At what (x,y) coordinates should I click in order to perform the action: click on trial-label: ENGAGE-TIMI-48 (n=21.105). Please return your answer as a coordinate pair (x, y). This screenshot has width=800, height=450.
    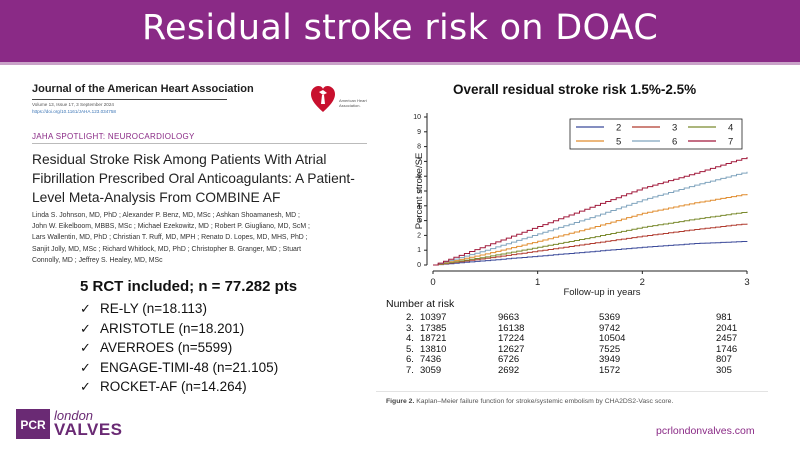
    Looking at the image, I should click on (189, 367).